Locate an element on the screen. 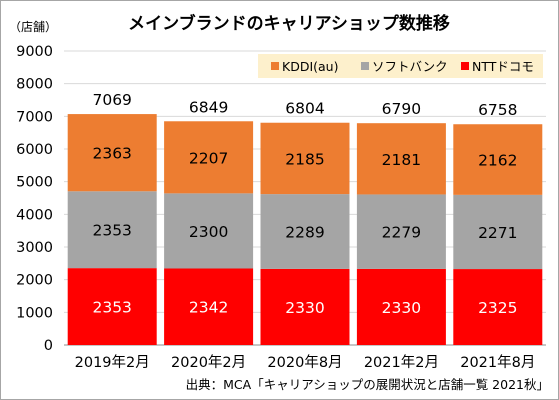 This screenshot has height=400, width=559. data-label: 2363 is located at coordinates (111, 154).